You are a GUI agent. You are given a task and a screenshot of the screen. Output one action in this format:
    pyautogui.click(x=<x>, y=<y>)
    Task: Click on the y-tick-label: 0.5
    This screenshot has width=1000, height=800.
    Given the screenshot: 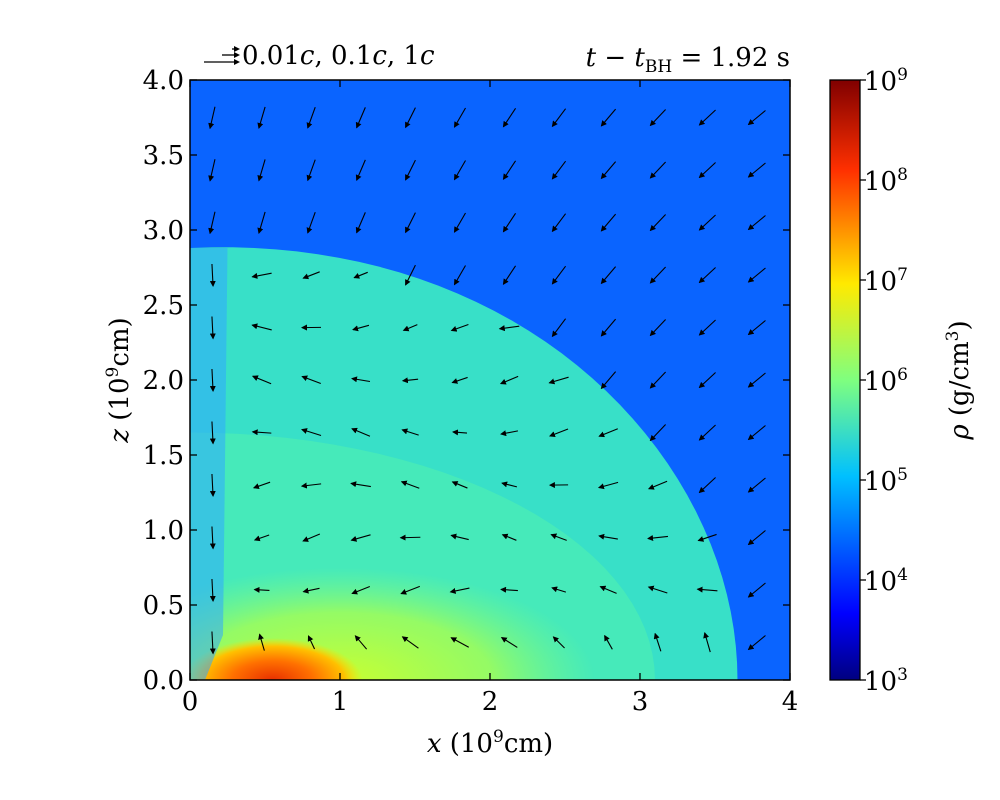 What is the action you would take?
    pyautogui.click(x=163, y=606)
    